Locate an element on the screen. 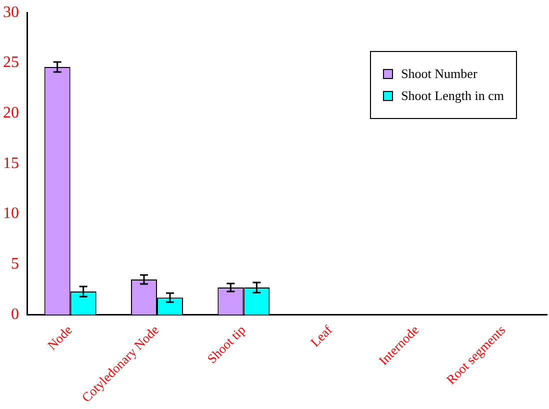 Image resolution: width=549 pixels, height=409 pixels. y-tick-label: 20 is located at coordinates (11, 113).